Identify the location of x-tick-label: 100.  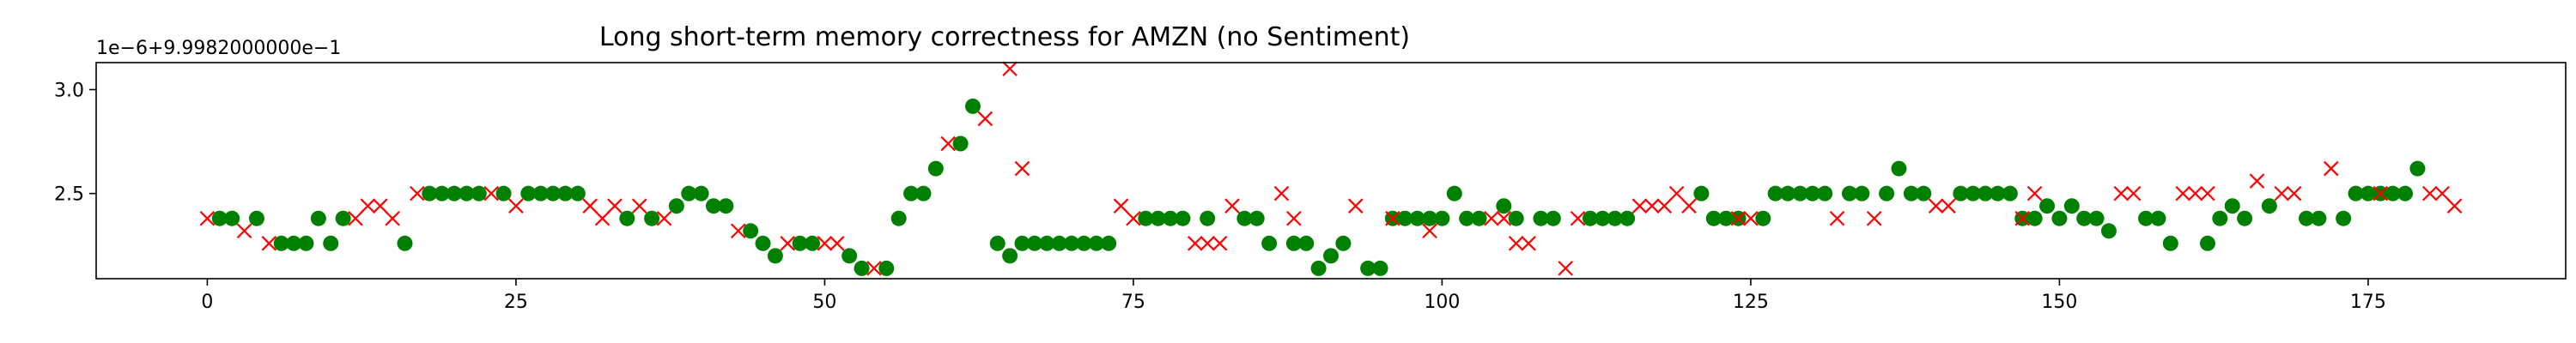
(1442, 302).